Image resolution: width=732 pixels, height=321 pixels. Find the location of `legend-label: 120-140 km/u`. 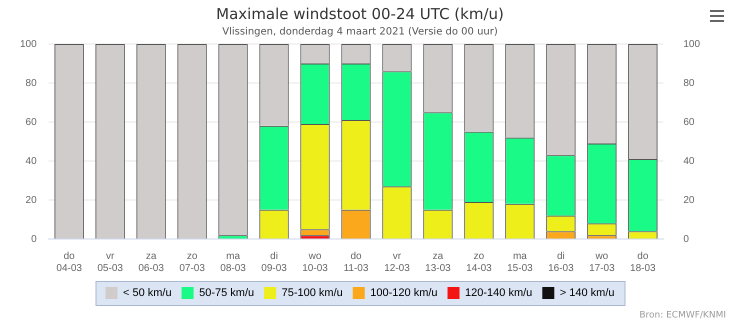

legend-label: 120-140 km/u is located at coordinates (498, 293).